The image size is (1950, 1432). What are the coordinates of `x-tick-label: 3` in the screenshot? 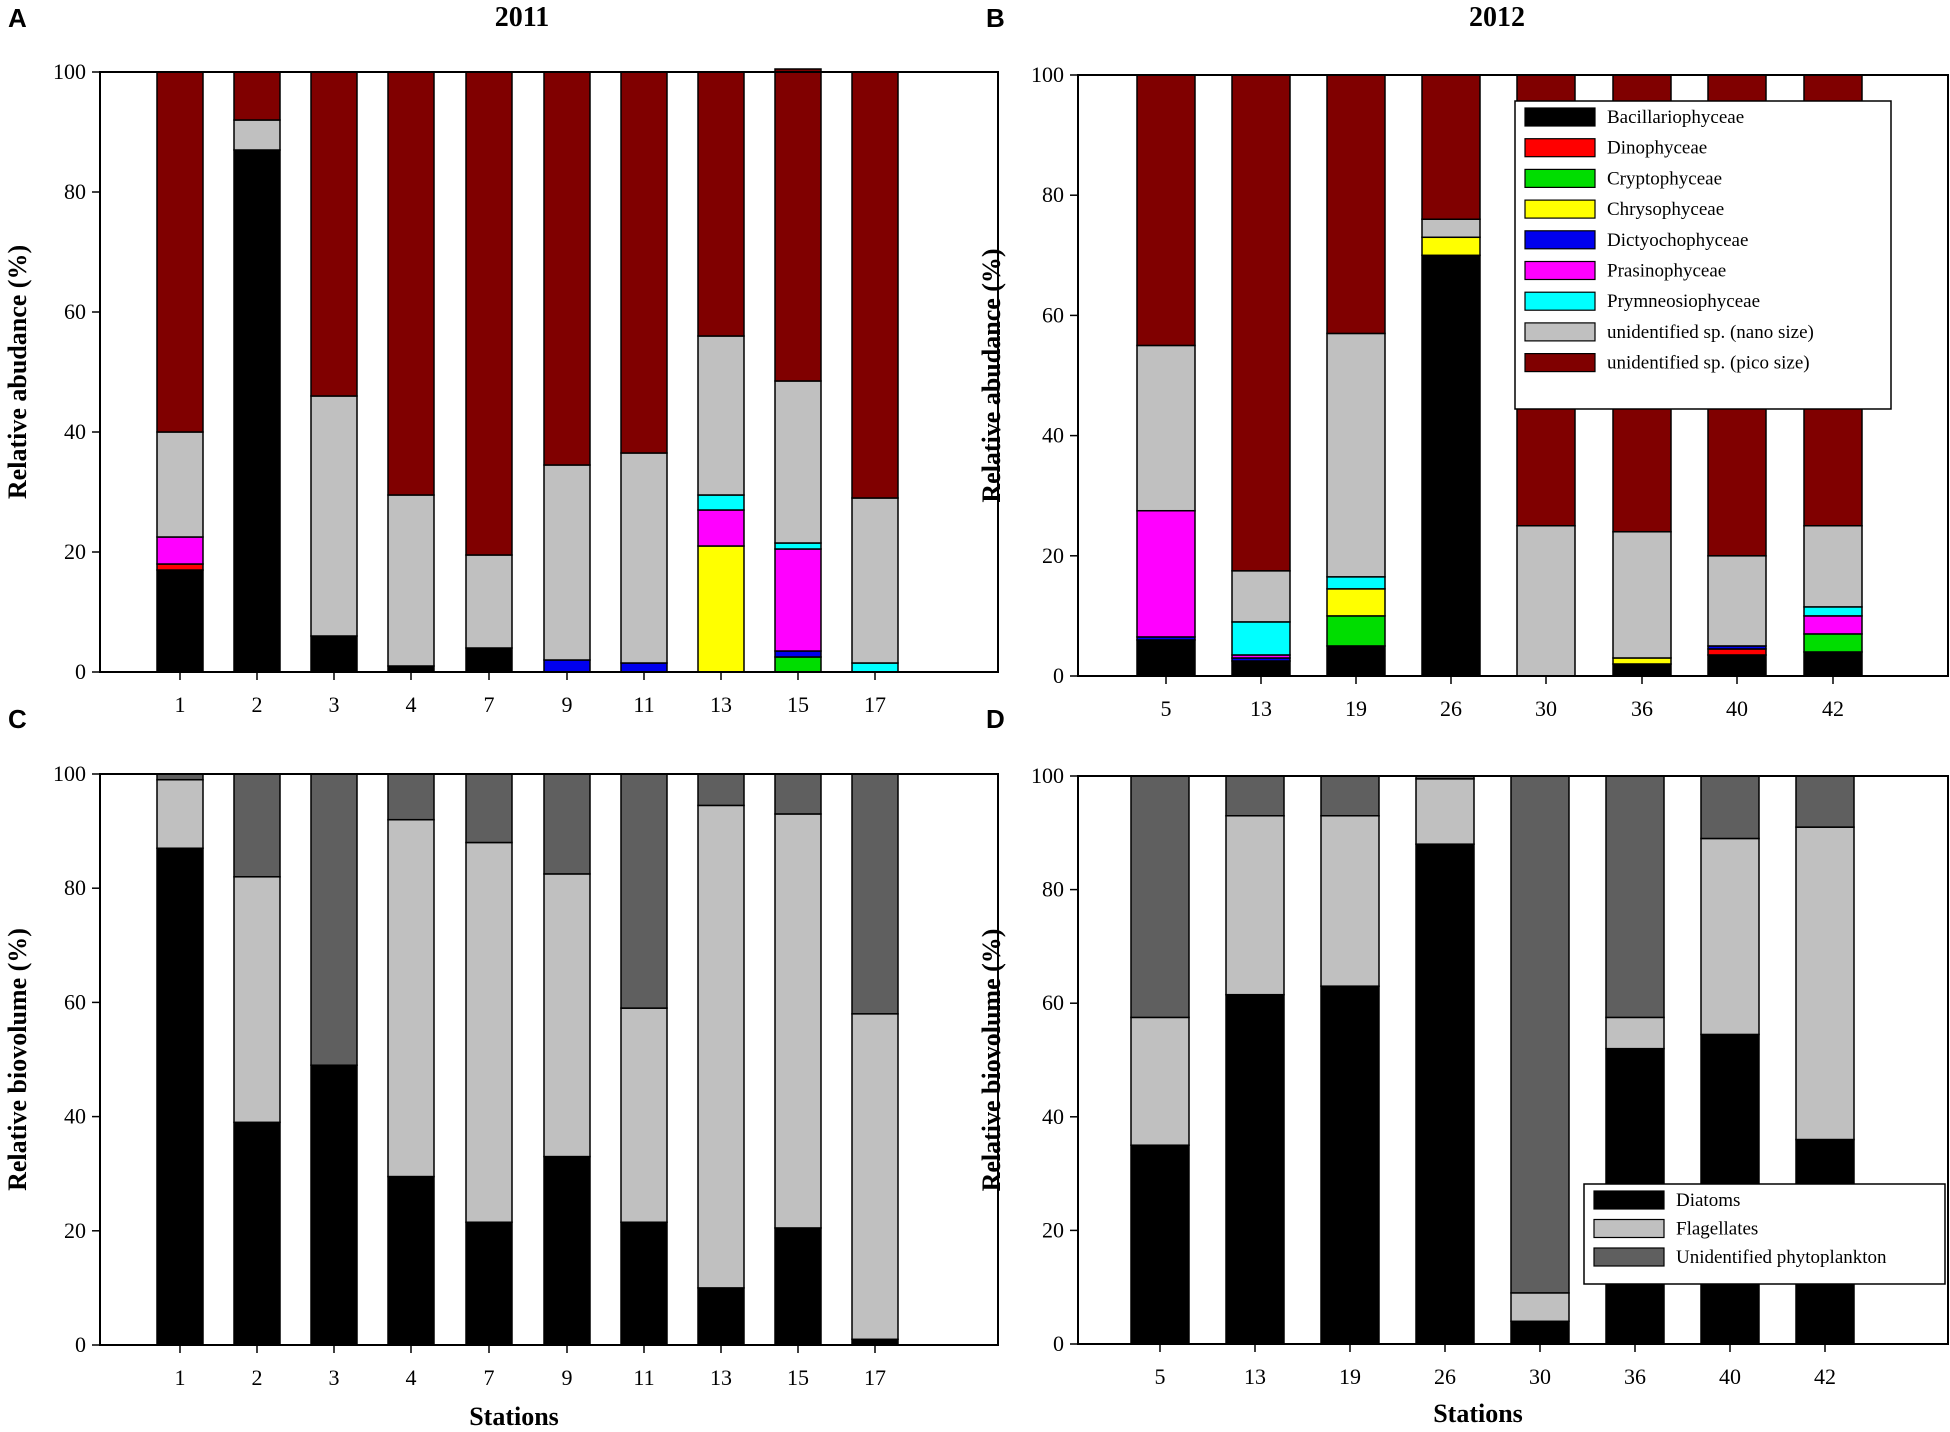 It's located at (334, 704).